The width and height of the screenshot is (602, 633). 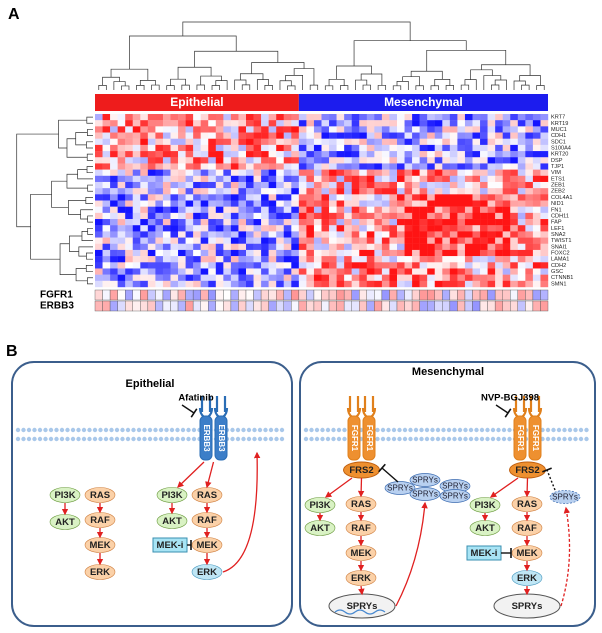 What do you see at coordinates (527, 487) in the screenshot?
I see `arrow` at bounding box center [527, 487].